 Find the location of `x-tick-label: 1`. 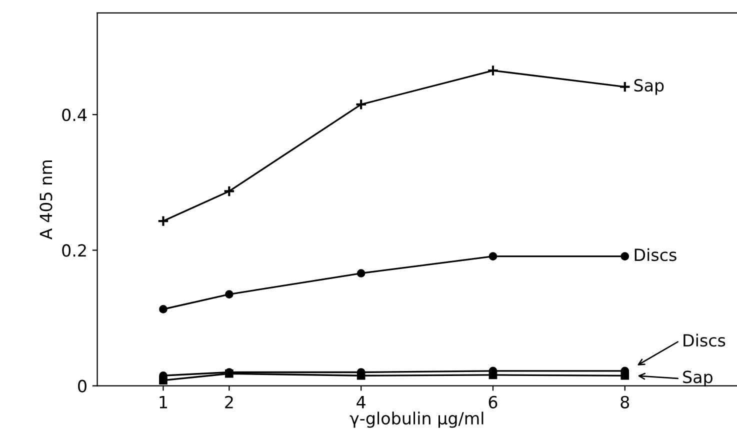

x-tick-label: 1 is located at coordinates (163, 402).